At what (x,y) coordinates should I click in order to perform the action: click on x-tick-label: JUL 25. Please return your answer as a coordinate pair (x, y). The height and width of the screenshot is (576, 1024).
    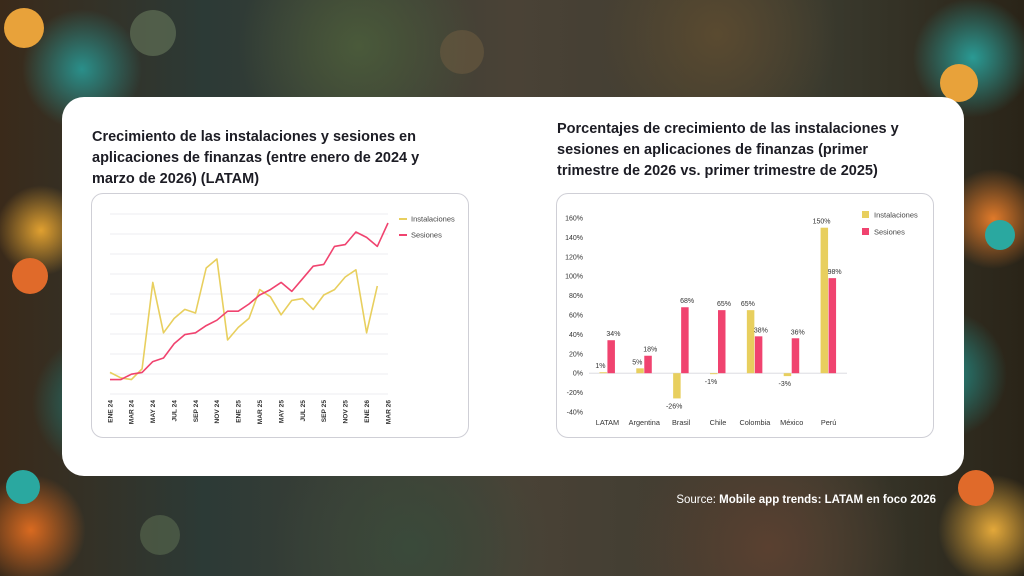
    Looking at the image, I should click on (303, 411).